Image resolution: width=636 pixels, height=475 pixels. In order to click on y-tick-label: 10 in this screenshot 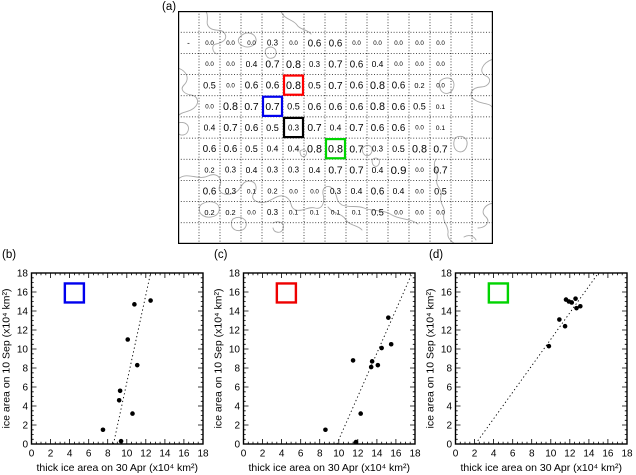, I will do `click(235, 350)`.